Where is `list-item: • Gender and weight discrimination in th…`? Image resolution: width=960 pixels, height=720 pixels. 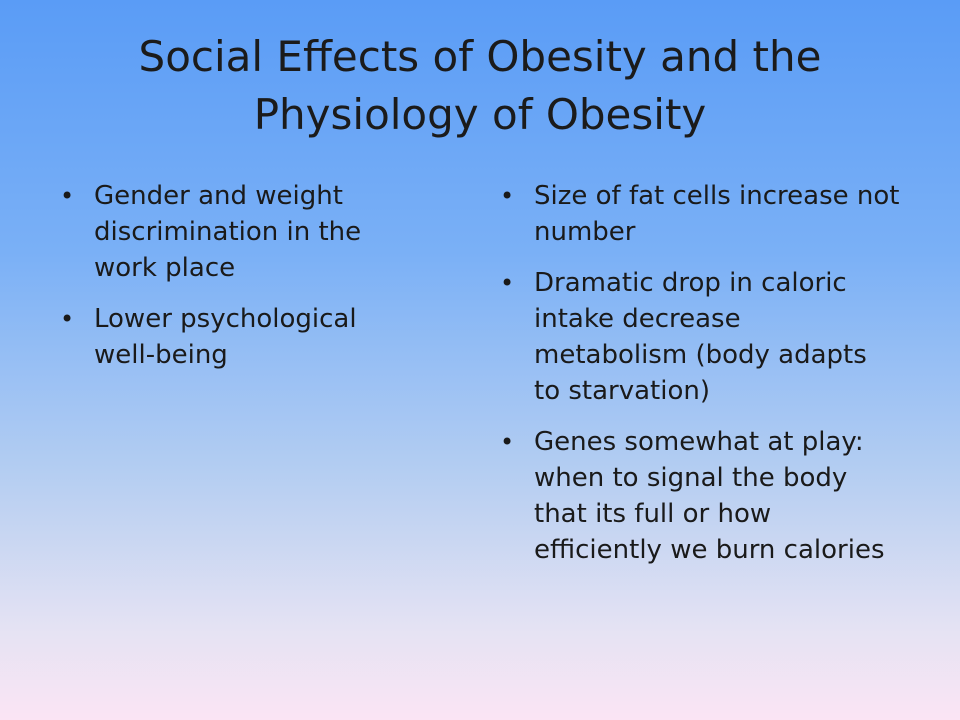 list-item: • Gender and weight discrimination in th… is located at coordinates (235, 232).